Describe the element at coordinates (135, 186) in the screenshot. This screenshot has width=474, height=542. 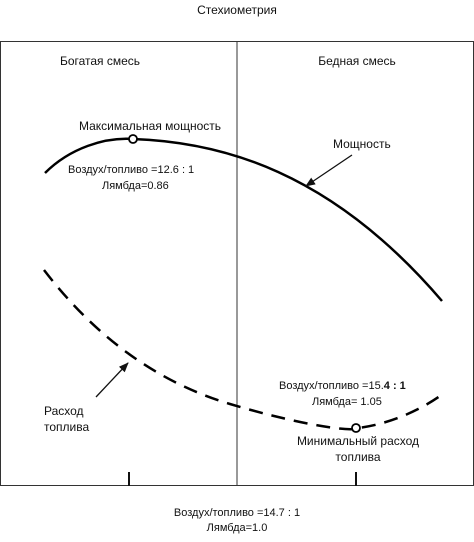
I see `power-peak-lambda: Лямбда=0.86` at that location.